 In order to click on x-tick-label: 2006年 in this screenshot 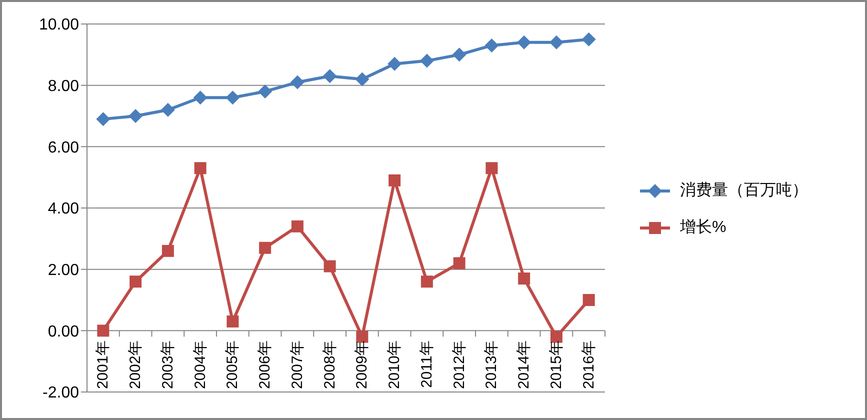, I will do `click(265, 365)`.